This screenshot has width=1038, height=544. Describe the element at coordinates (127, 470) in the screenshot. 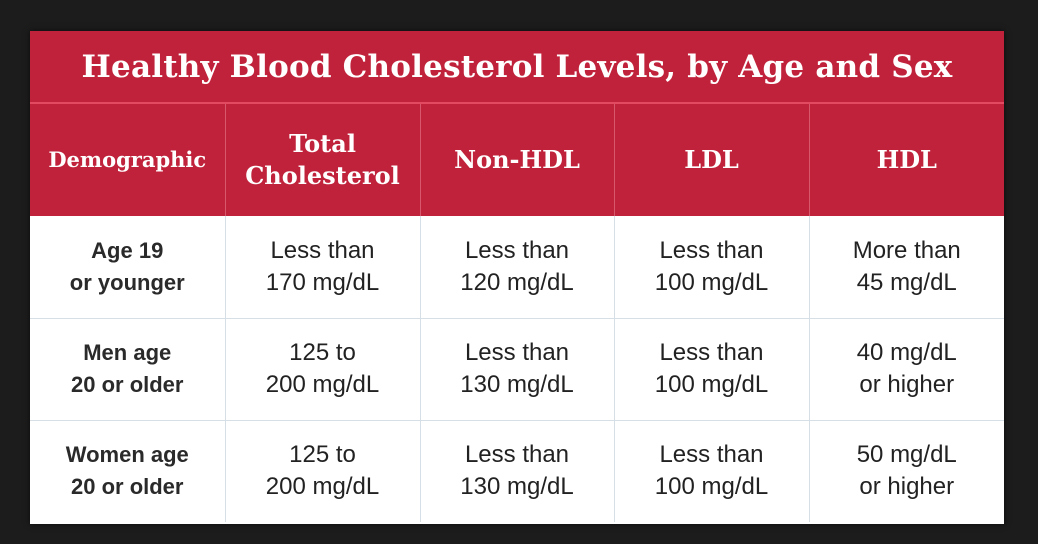

I see `cell-demographic: Women age 20 or older` at that location.